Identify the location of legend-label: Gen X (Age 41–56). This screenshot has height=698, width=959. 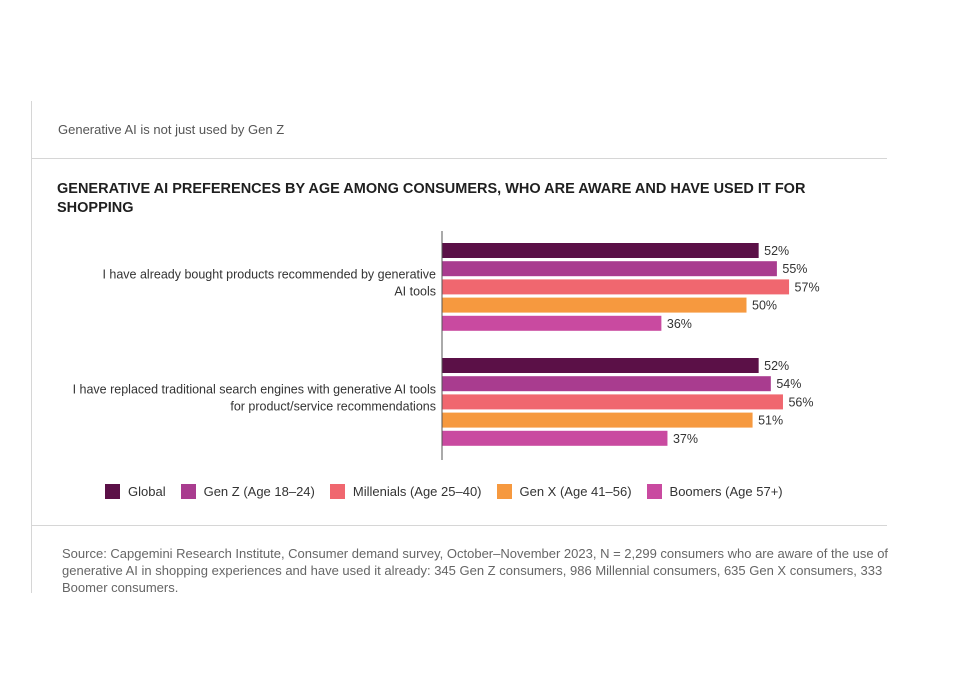
(575, 491).